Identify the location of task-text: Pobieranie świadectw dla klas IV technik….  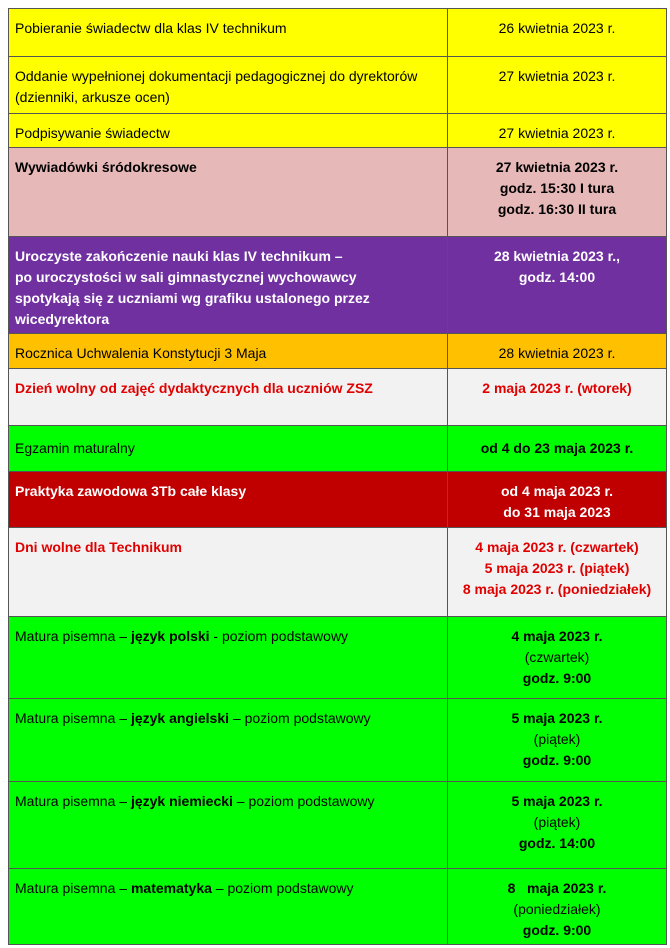
(151, 28).